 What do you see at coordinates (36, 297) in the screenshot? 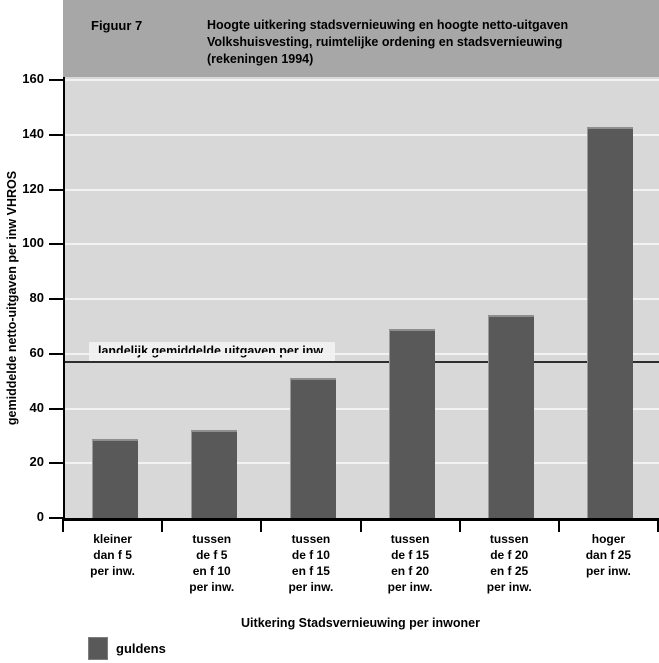
I see `y-tick-label: 80` at bounding box center [36, 297].